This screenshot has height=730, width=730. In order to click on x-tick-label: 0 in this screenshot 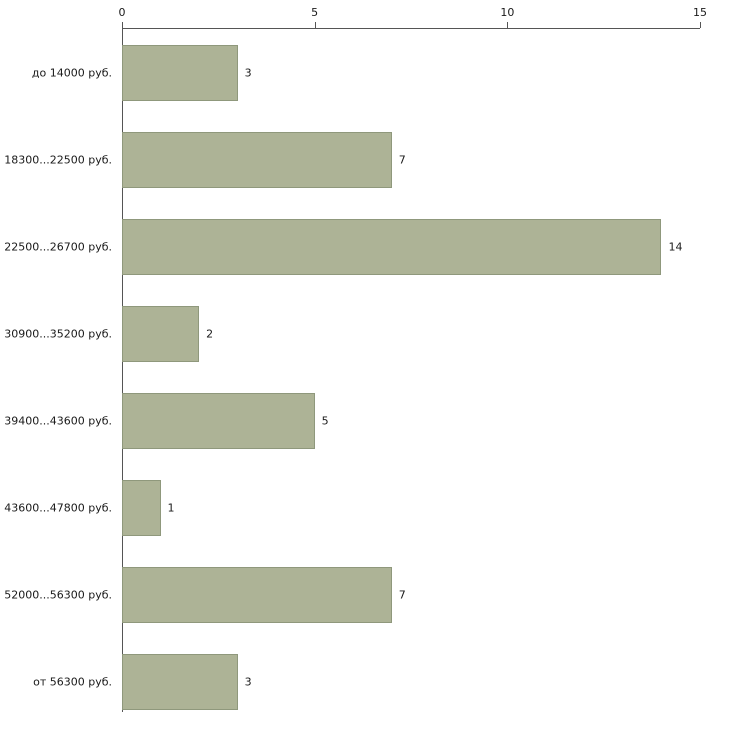, I will do `click(122, 12)`.